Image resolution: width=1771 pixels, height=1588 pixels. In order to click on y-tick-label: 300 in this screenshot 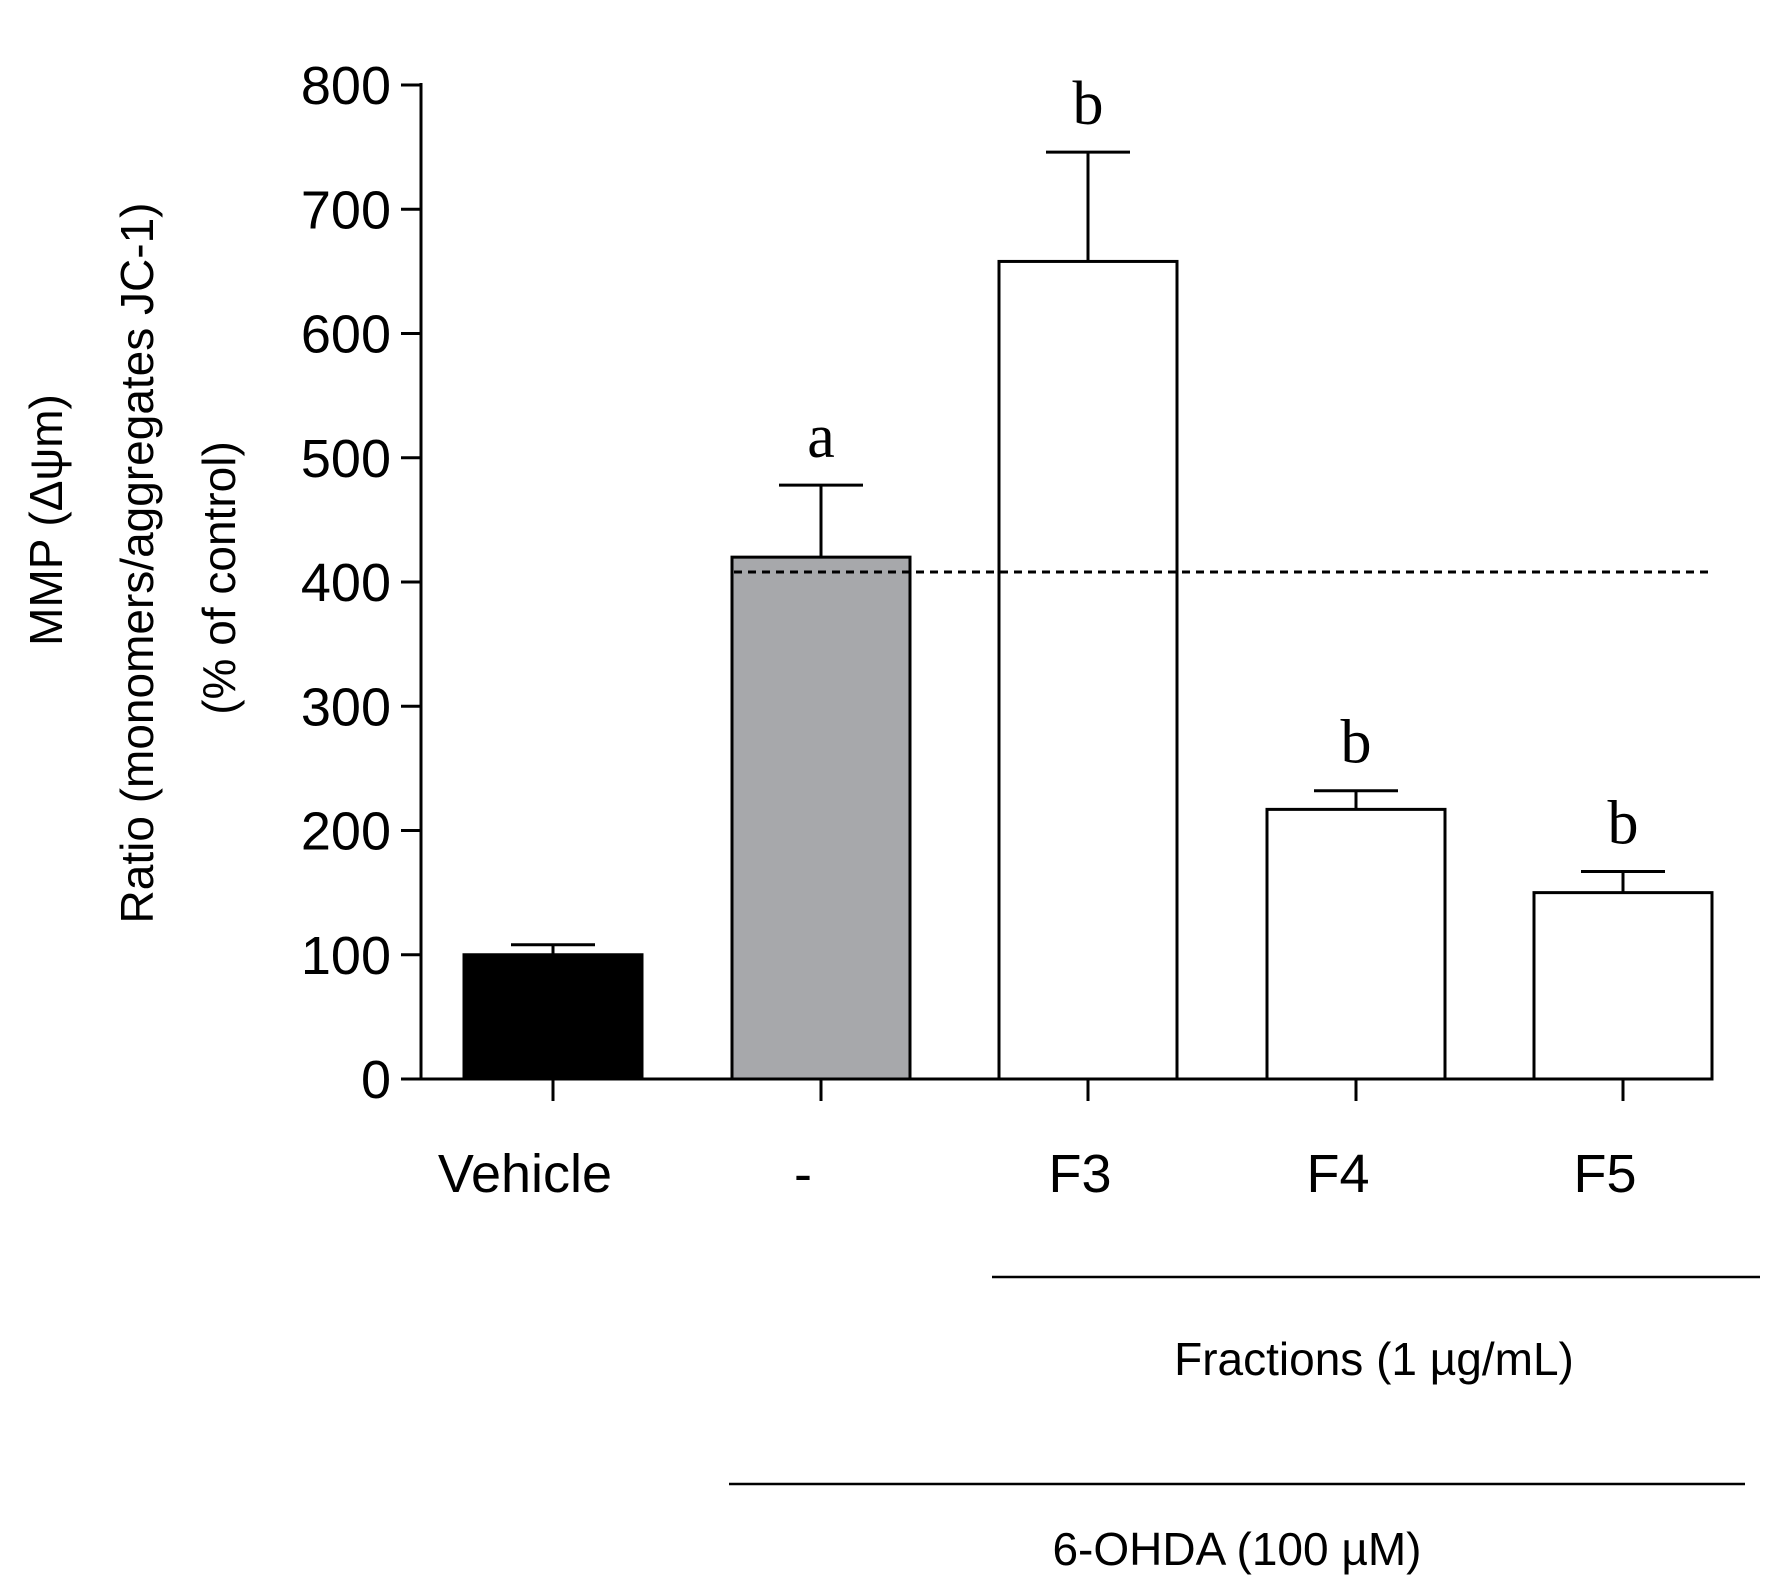, I will do `click(346, 707)`.